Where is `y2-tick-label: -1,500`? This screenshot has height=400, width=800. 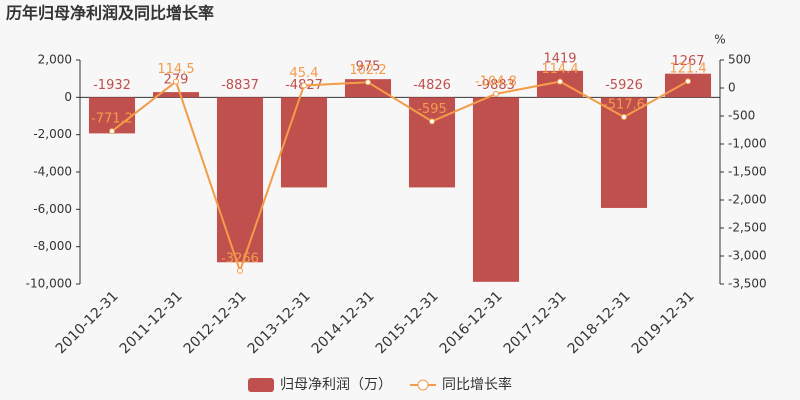
y2-tick-label: -1,500 is located at coordinates (747, 172).